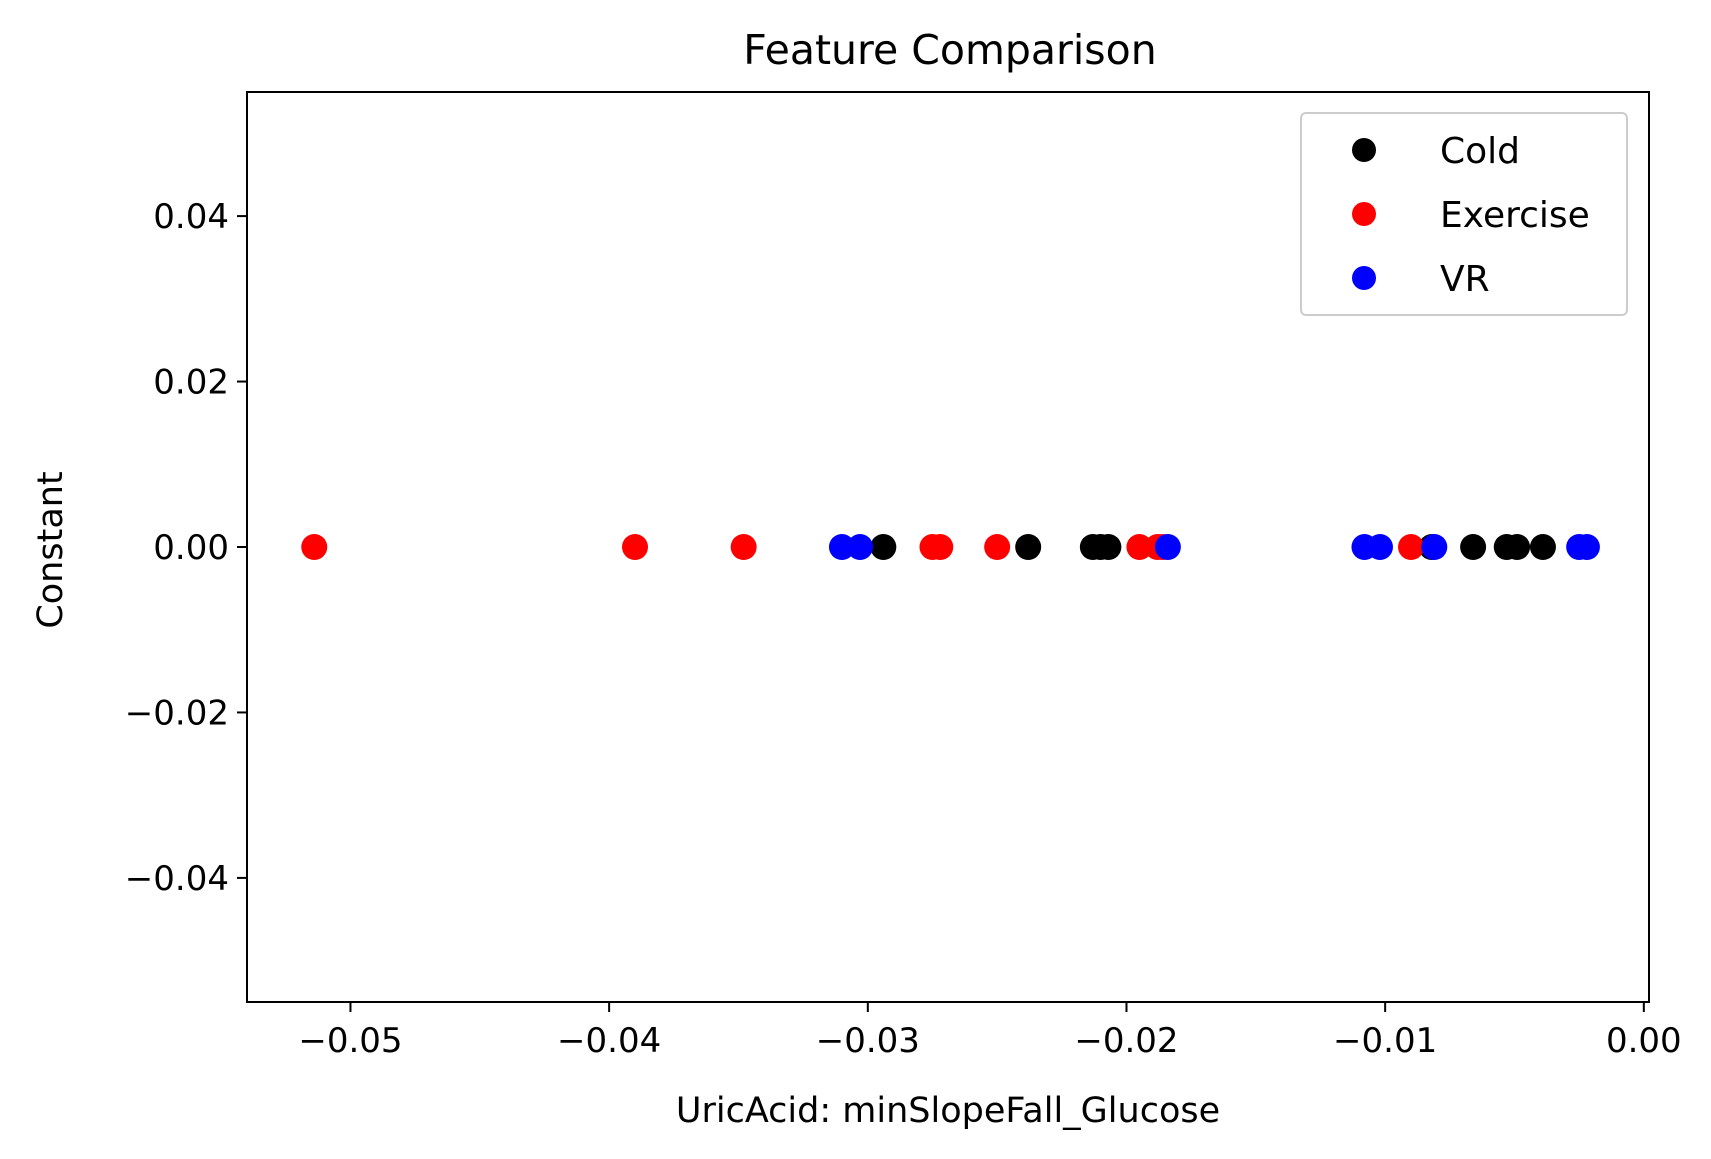 The image size is (1711, 1159). I want to click on legend-marker-exercise, so click(1364, 214).